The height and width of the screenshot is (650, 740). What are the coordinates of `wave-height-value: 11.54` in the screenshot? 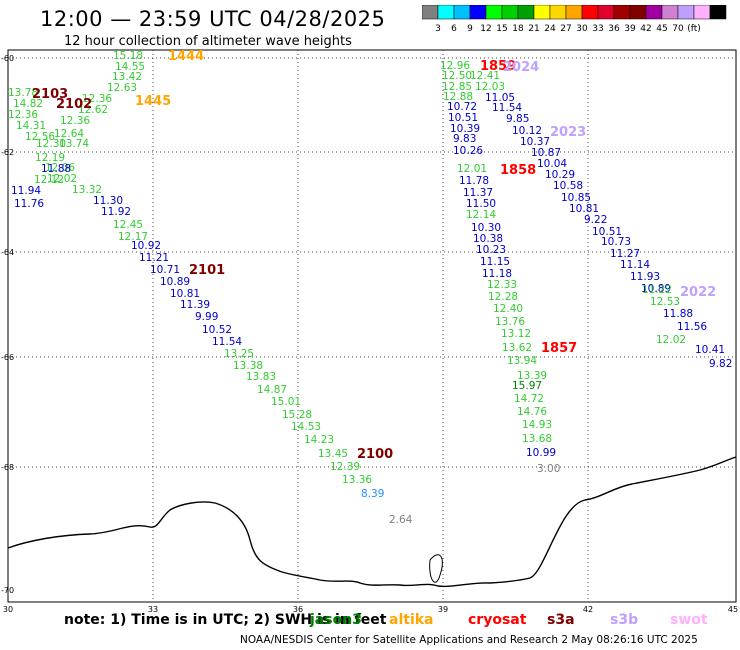 It's located at (227, 342).